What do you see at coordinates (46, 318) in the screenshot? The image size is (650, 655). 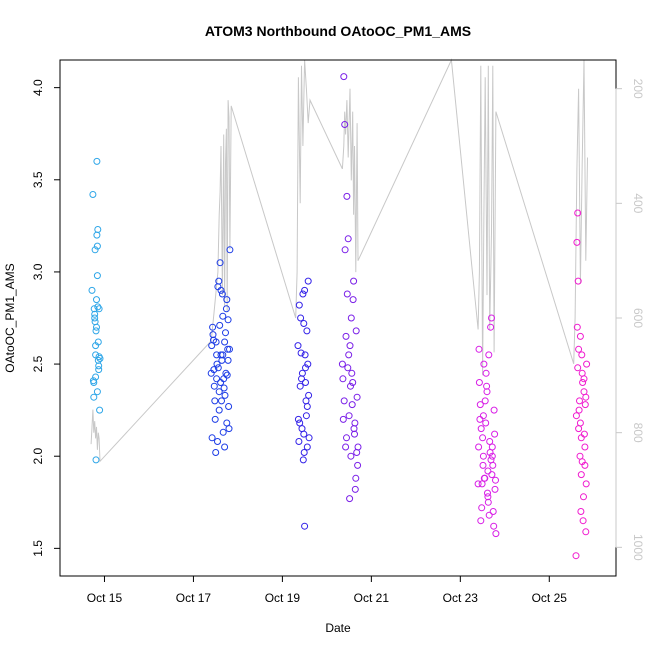 I see `y-axis: 1.5 2.0 2.5 3.0 3.5 4.0` at bounding box center [46, 318].